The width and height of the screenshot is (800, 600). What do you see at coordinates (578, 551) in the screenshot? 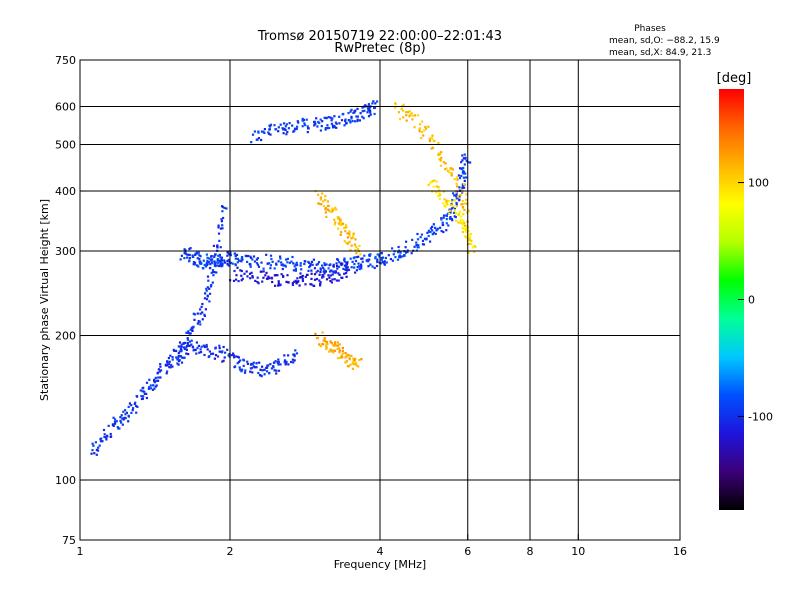
I see `x-tick-label: 10` at bounding box center [578, 551].